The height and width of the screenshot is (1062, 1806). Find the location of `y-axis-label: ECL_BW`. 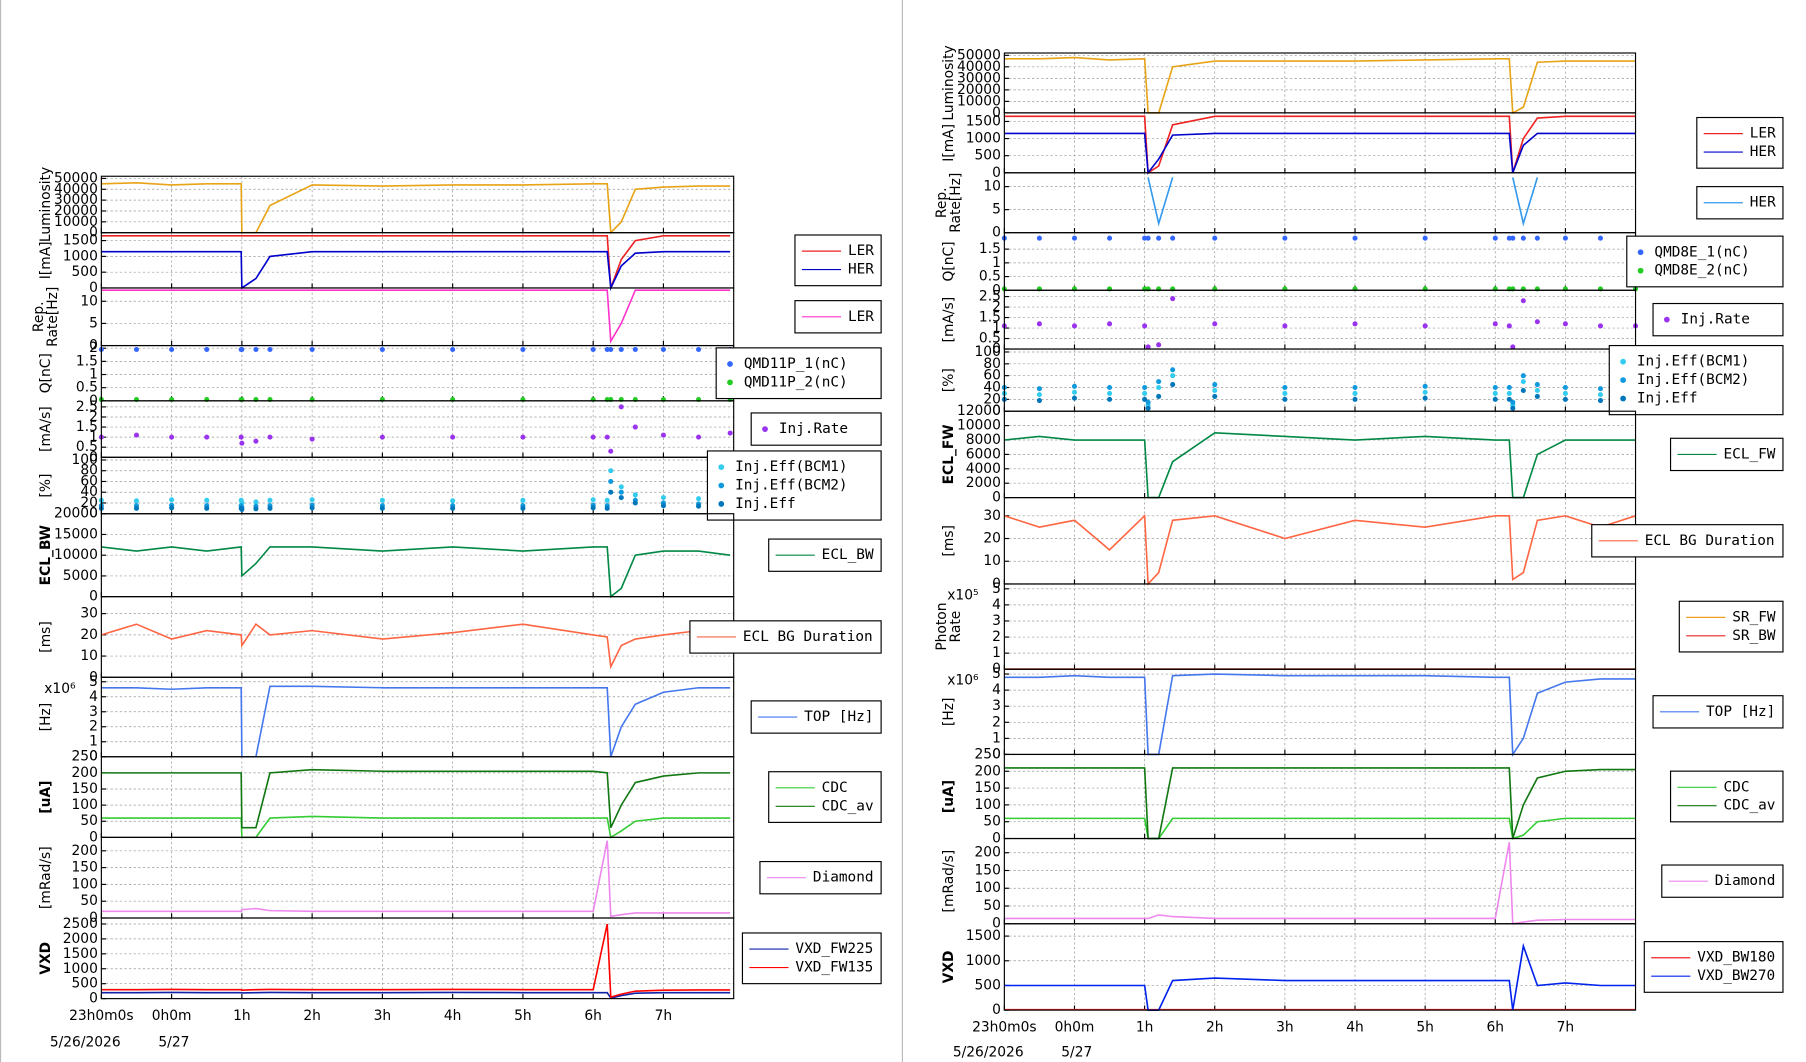

y-axis-label: ECL_BW is located at coordinates (46, 555).